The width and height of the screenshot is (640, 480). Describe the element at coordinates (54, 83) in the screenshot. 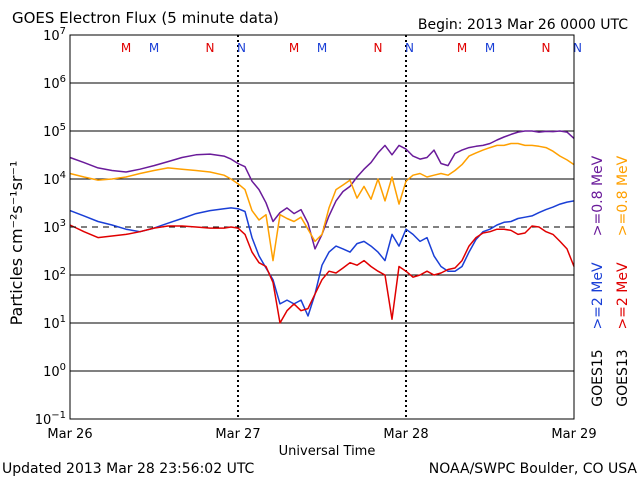

I see `y-tick-label: 10⁶` at that location.